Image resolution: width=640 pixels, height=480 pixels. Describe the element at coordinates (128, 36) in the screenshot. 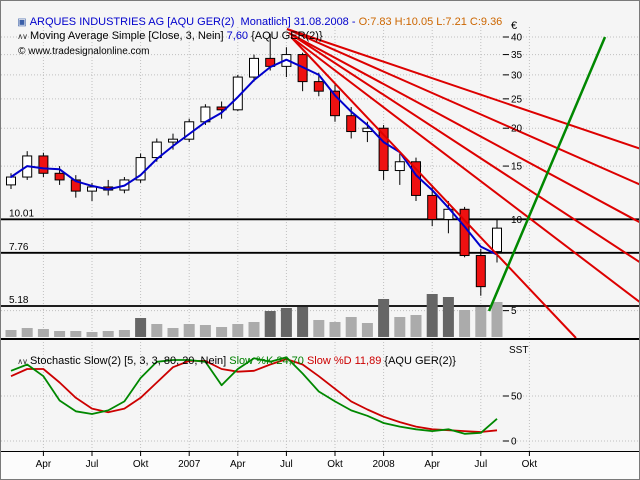

I see `ma-label: Moving Average Simple [Close, 3, Nein]` at that location.